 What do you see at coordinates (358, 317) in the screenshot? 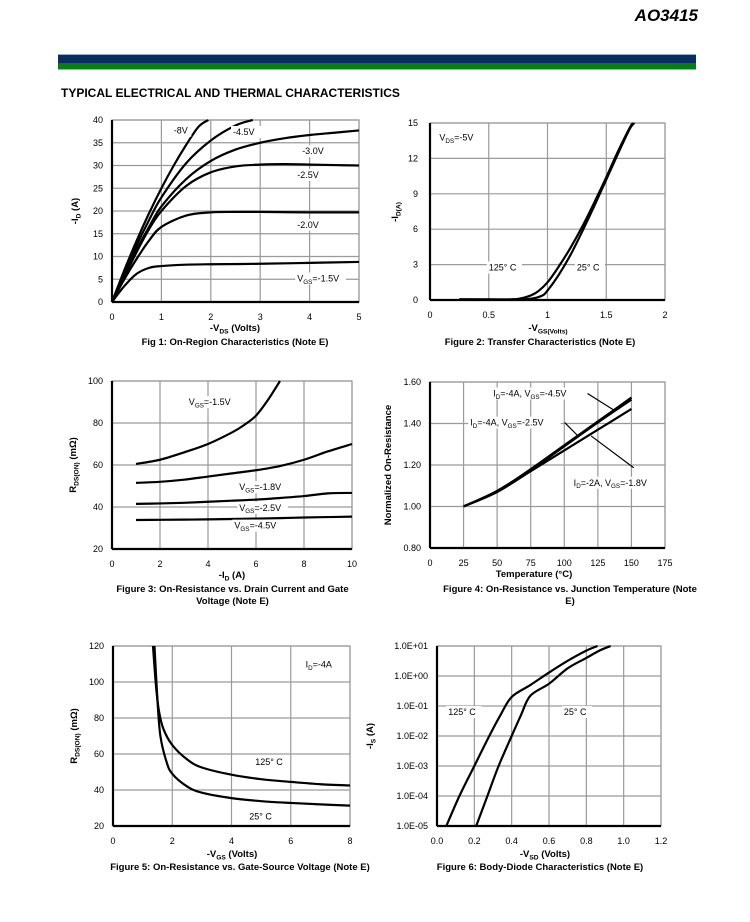
I see `x-tick-label: 5` at bounding box center [358, 317].